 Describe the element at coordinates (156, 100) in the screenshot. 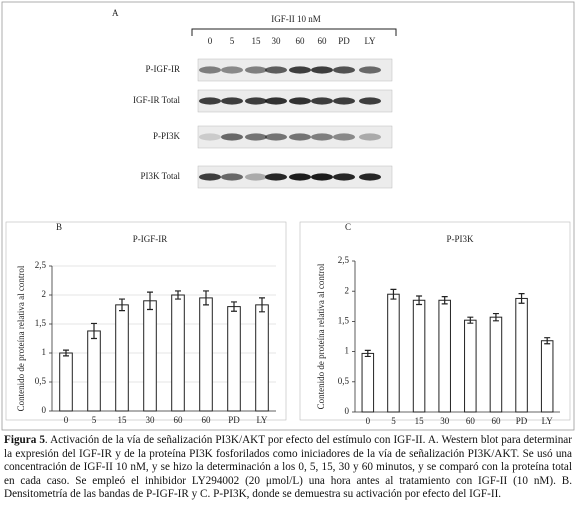

I see `row-label: IGF-IR Total` at that location.